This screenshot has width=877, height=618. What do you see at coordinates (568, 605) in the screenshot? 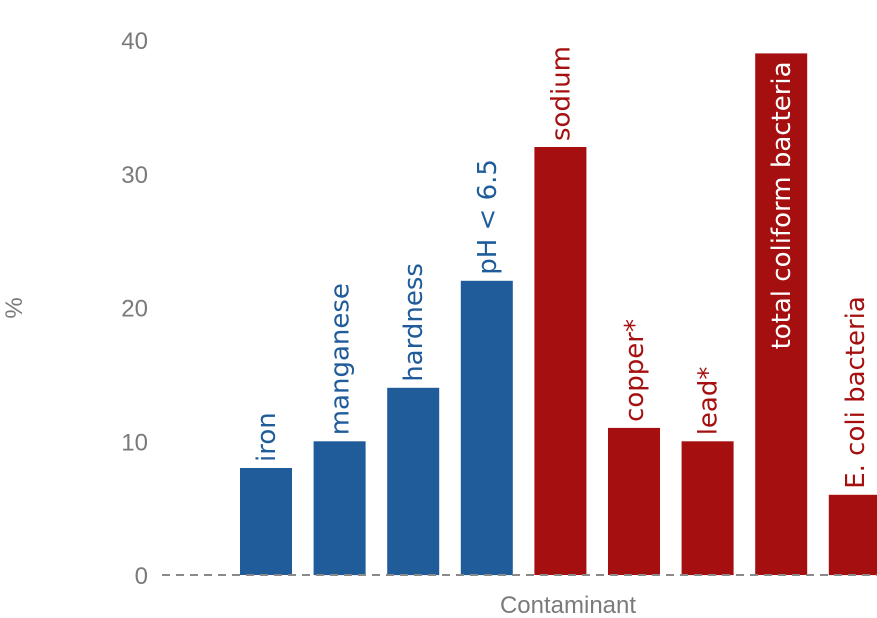
I see `x-axis-title: Contaminant` at bounding box center [568, 605].